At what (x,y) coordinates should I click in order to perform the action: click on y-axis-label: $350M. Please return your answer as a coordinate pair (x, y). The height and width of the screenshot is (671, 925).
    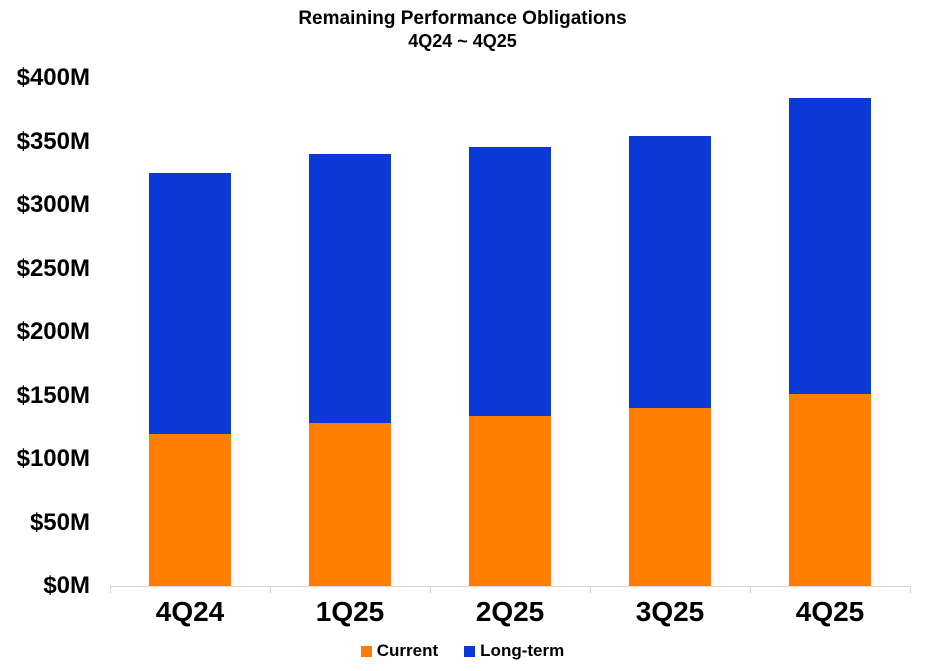
    Looking at the image, I should click on (53, 141).